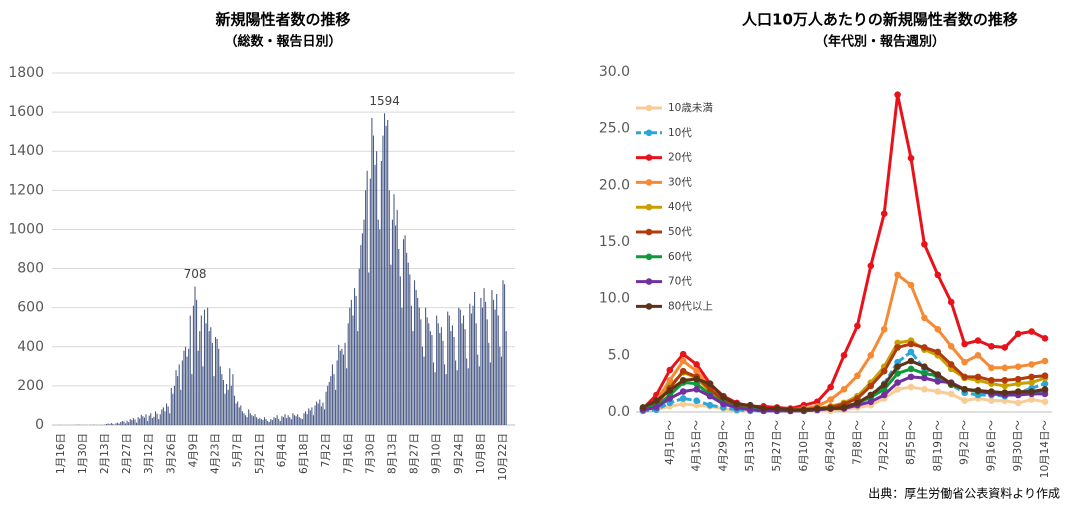 This screenshot has height=506, width=1078. I want to click on y-tick-label: 0.0, so click(619, 412).